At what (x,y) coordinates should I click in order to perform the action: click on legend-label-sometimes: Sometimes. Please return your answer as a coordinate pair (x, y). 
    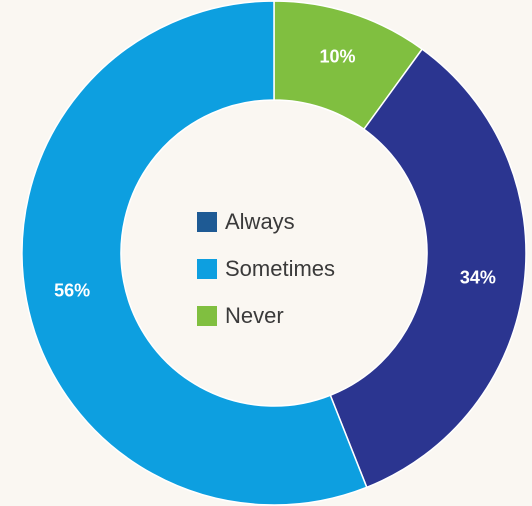
    Looking at the image, I should click on (280, 268).